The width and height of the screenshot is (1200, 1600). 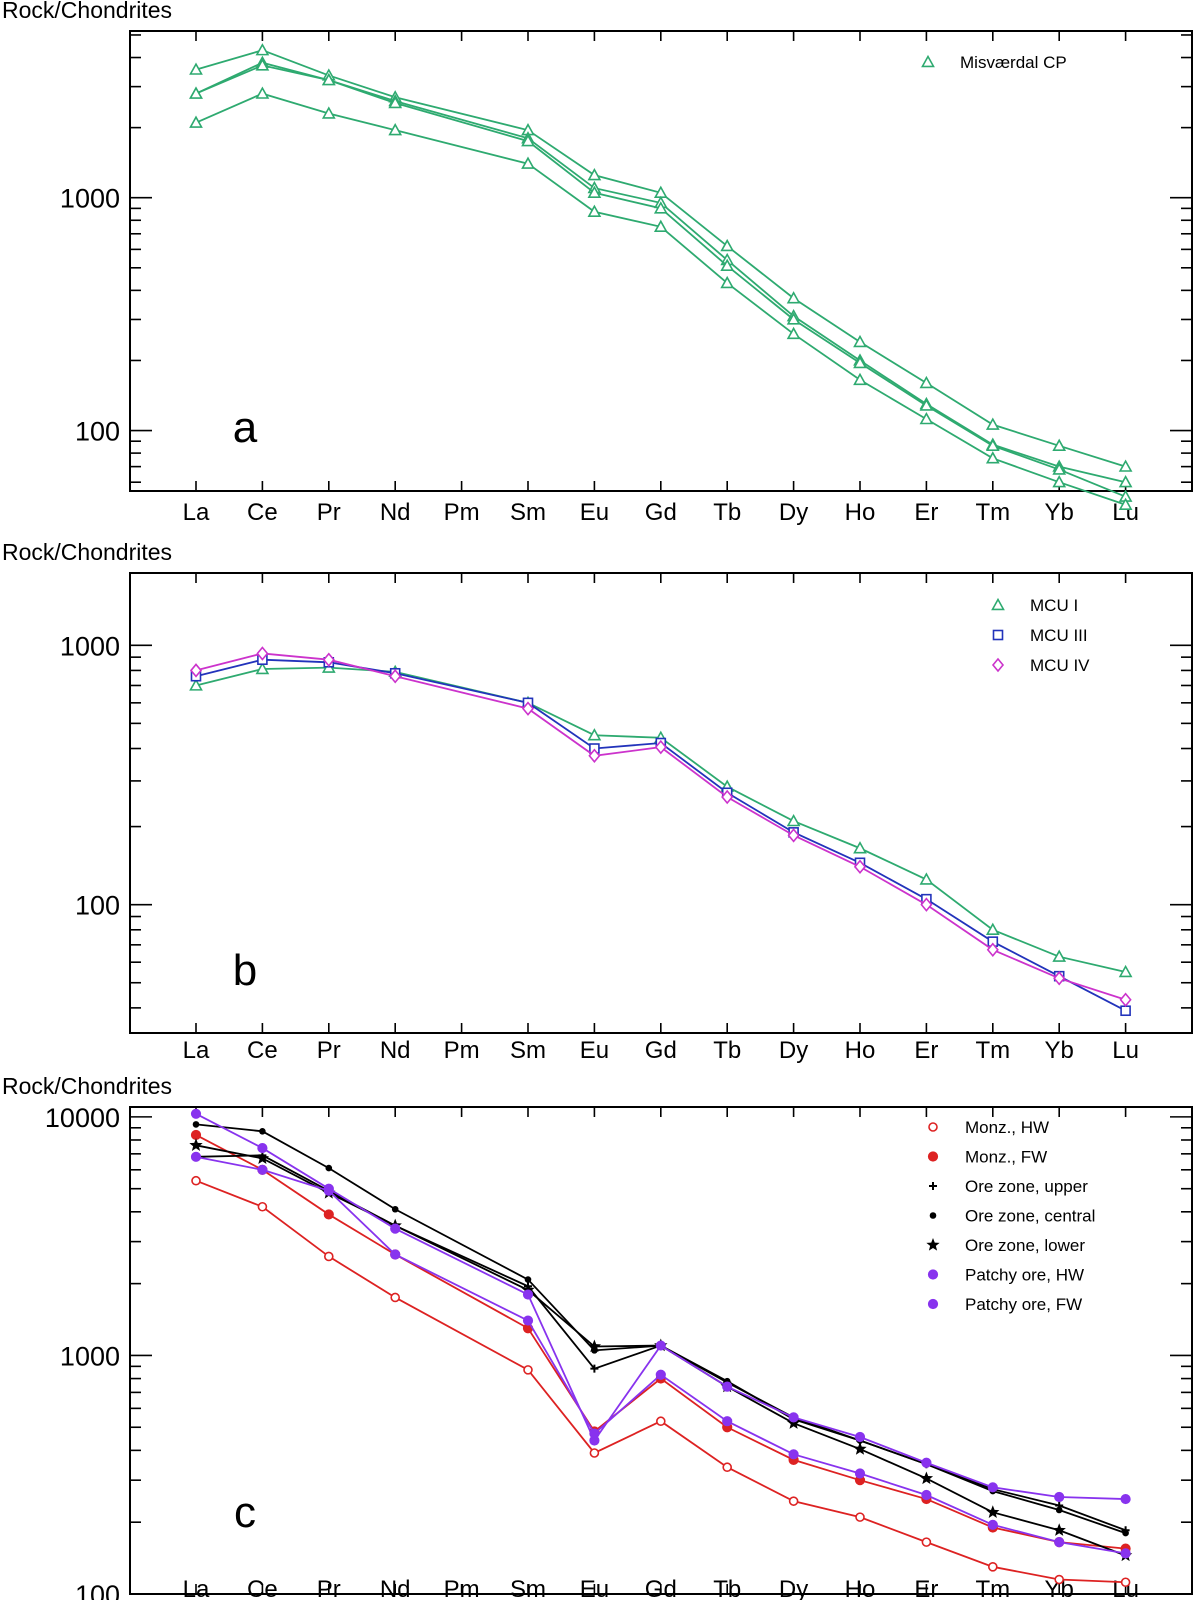 I want to click on x-tick-label-c: Tm, so click(x=992, y=1588).